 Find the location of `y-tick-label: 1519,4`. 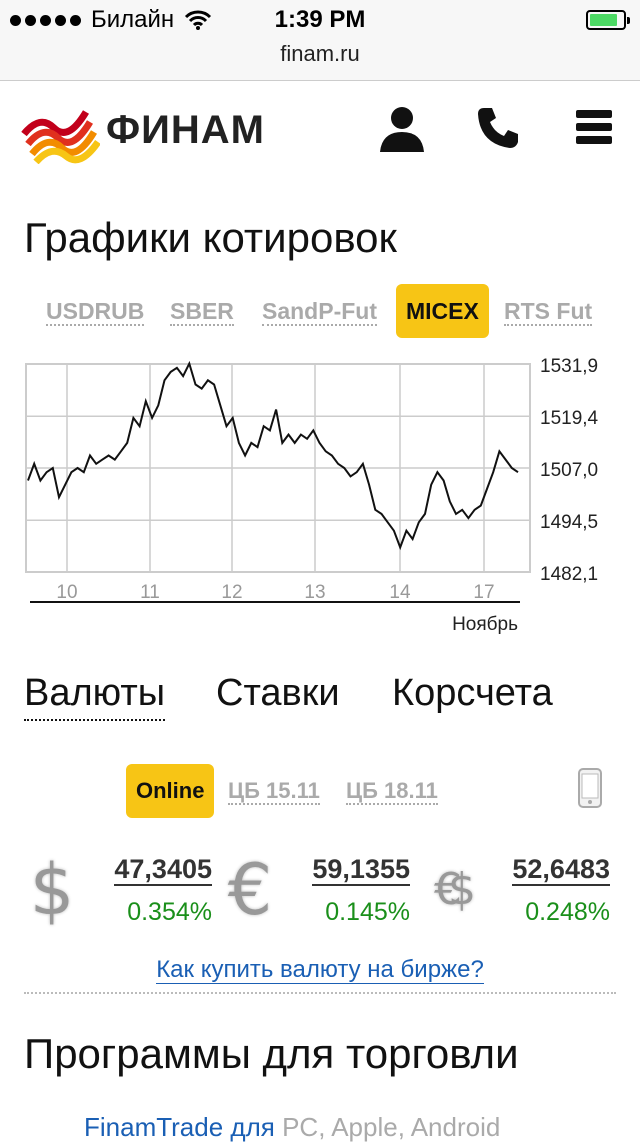

y-tick-label: 1519,4 is located at coordinates (569, 418).